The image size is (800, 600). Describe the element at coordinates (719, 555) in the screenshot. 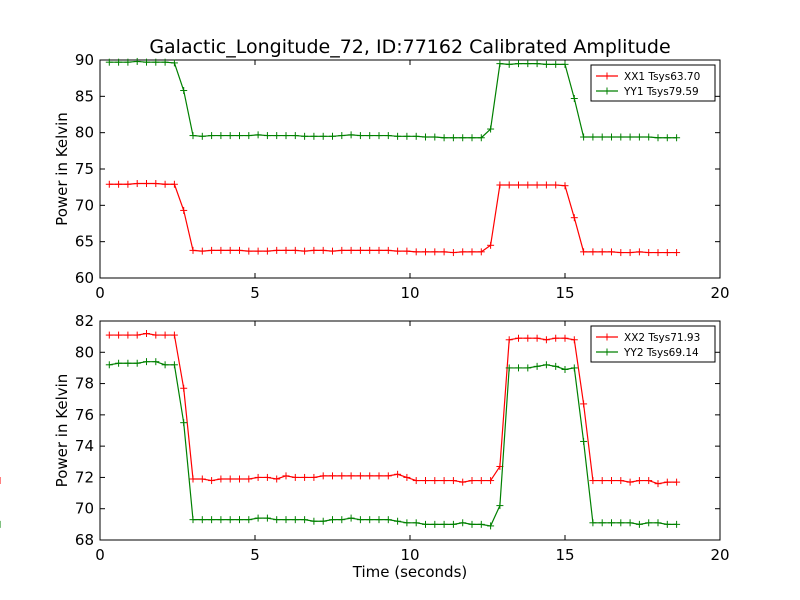

I see `x-tick-label-1-4: 20` at that location.